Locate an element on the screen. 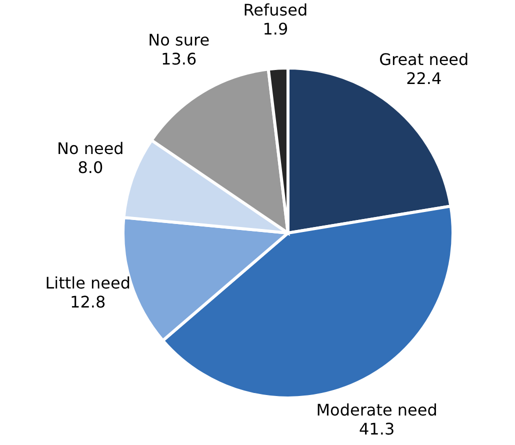  data-label: 12.8 is located at coordinates (88, 302).